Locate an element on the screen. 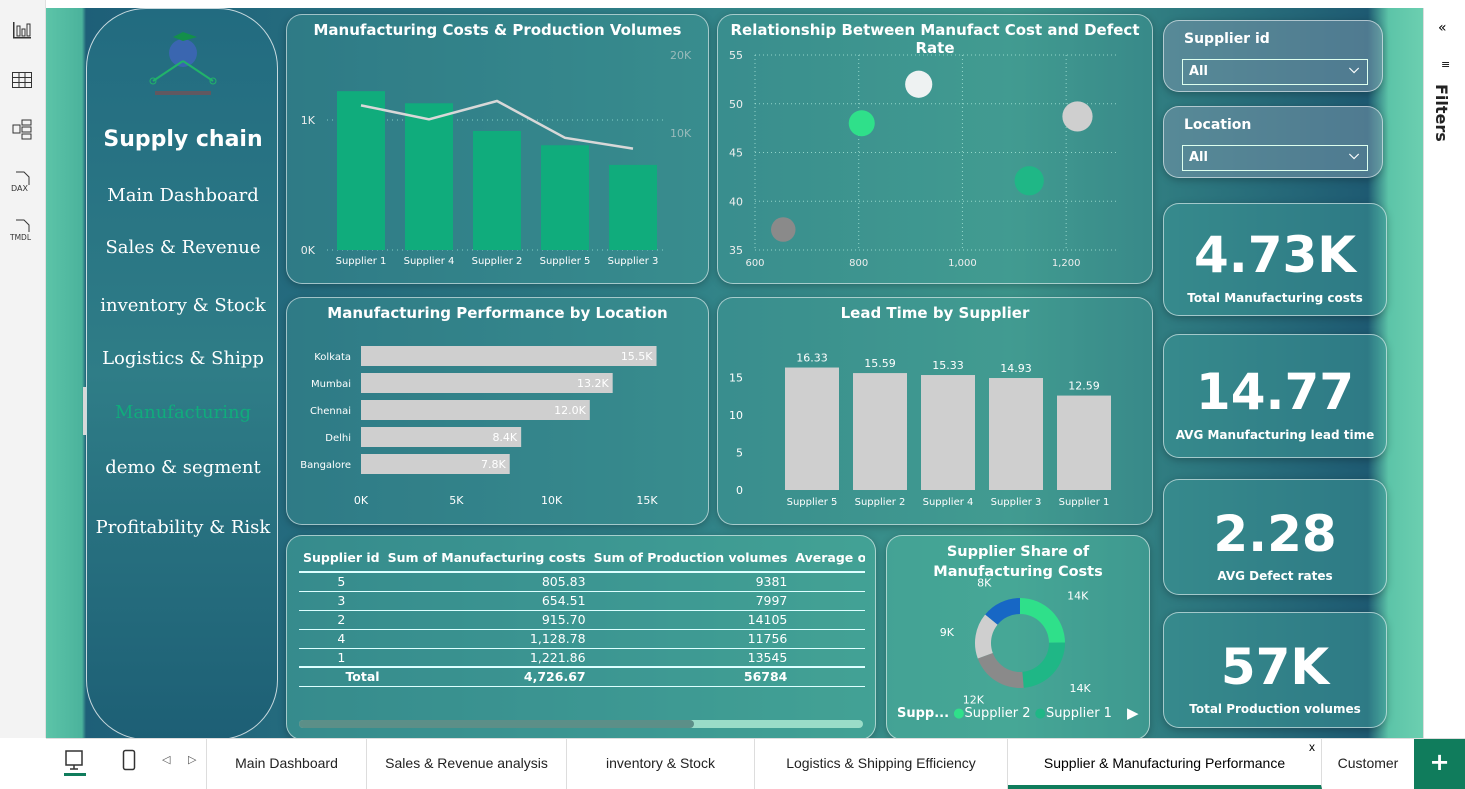 The height and width of the screenshot is (789, 1465). chart-title: Manufacturing Costs & Production Volumes is located at coordinates (497, 30).